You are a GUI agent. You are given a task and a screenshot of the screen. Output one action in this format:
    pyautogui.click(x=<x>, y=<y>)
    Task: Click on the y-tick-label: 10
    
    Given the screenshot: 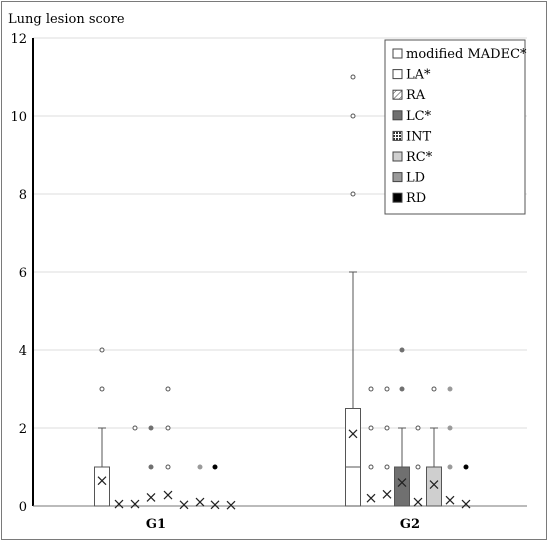 What is the action you would take?
    pyautogui.click(x=18, y=117)
    